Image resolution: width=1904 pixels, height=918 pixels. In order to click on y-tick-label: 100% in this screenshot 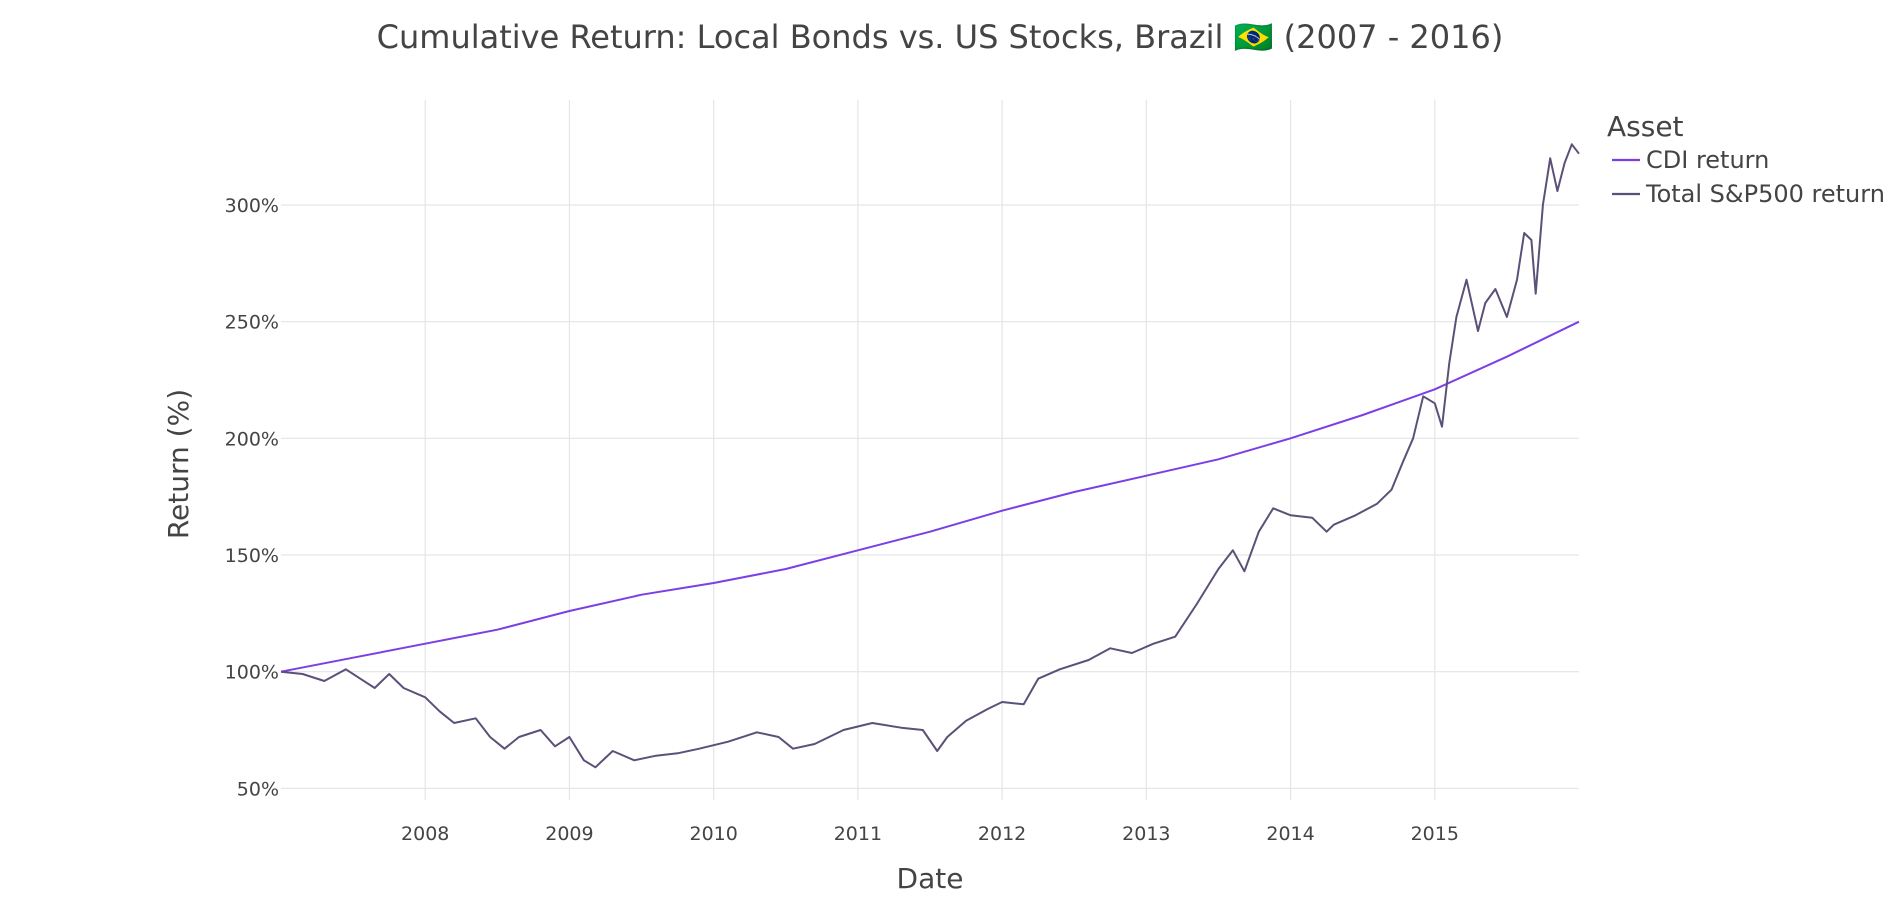, I will do `click(252, 673)`.